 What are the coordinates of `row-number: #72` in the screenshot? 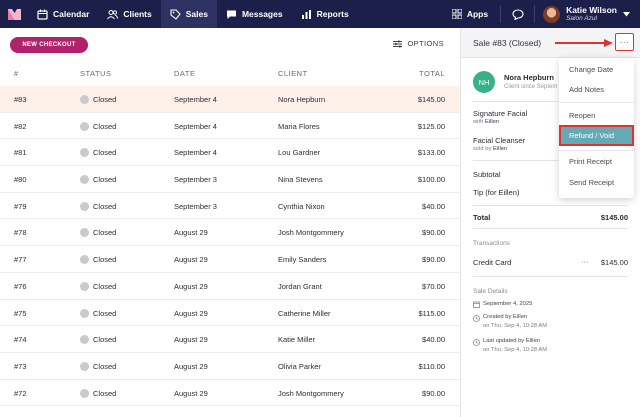 It's located at (20, 393).